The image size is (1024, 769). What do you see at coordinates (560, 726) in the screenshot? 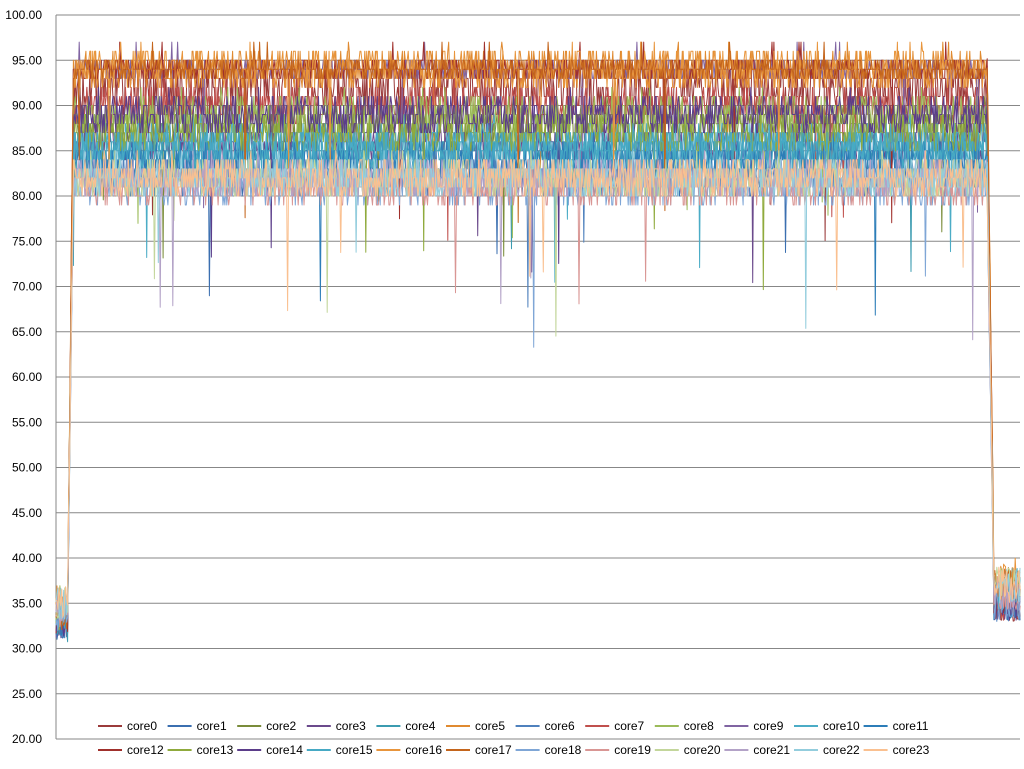
I see `legend-label: core6` at bounding box center [560, 726].